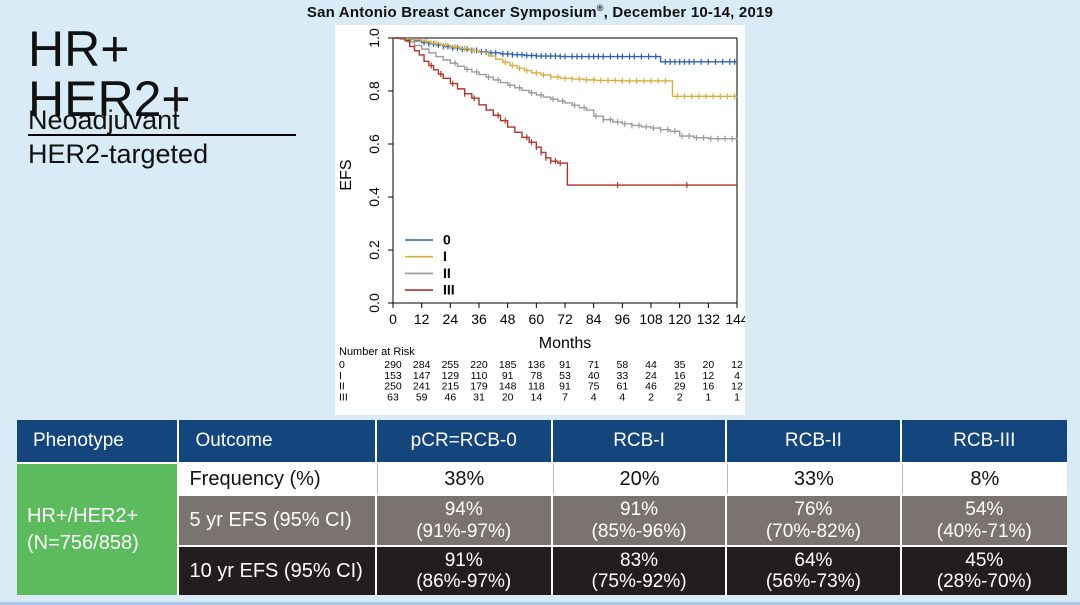 The image size is (1080, 605). Describe the element at coordinates (451, 376) in the screenshot. I see `risk-count: 129` at that location.